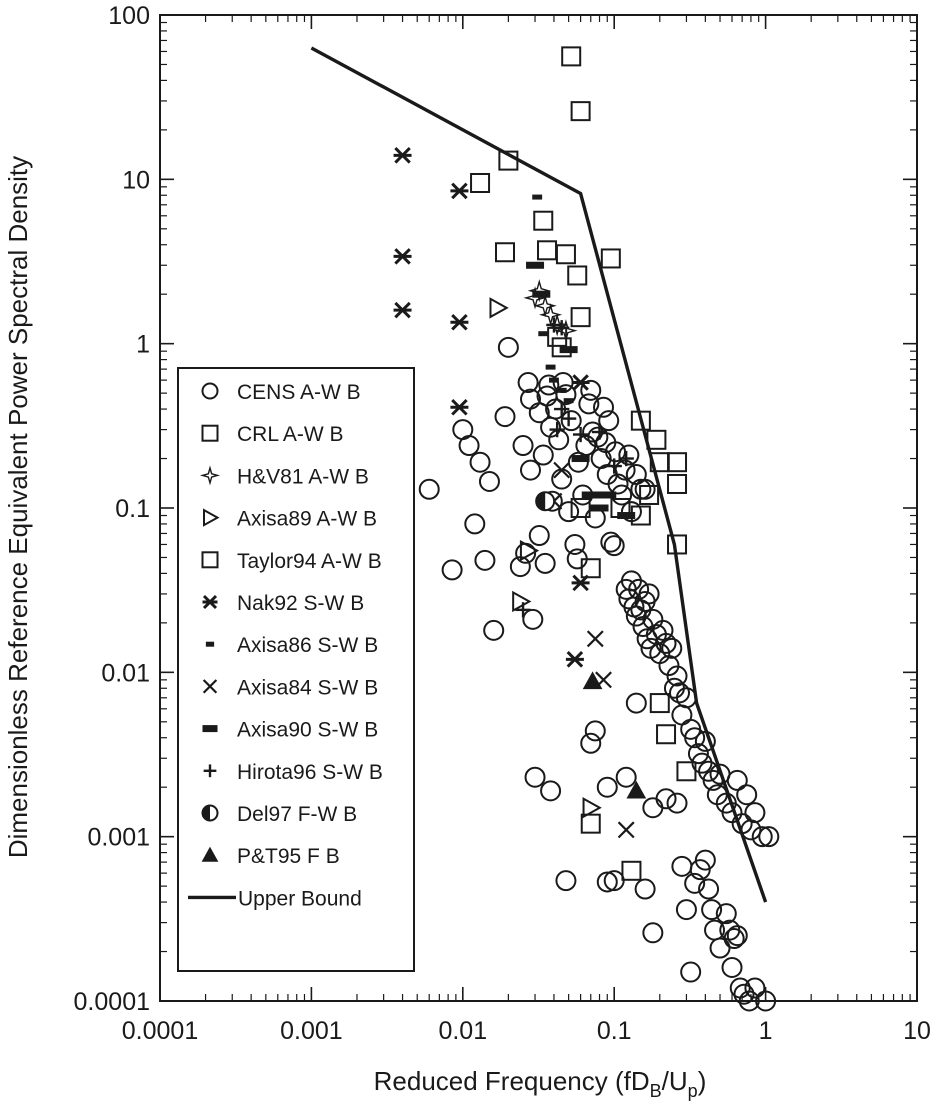 The height and width of the screenshot is (1104, 938). I want to click on legend-label: Nak92 S-W B, so click(300, 603).